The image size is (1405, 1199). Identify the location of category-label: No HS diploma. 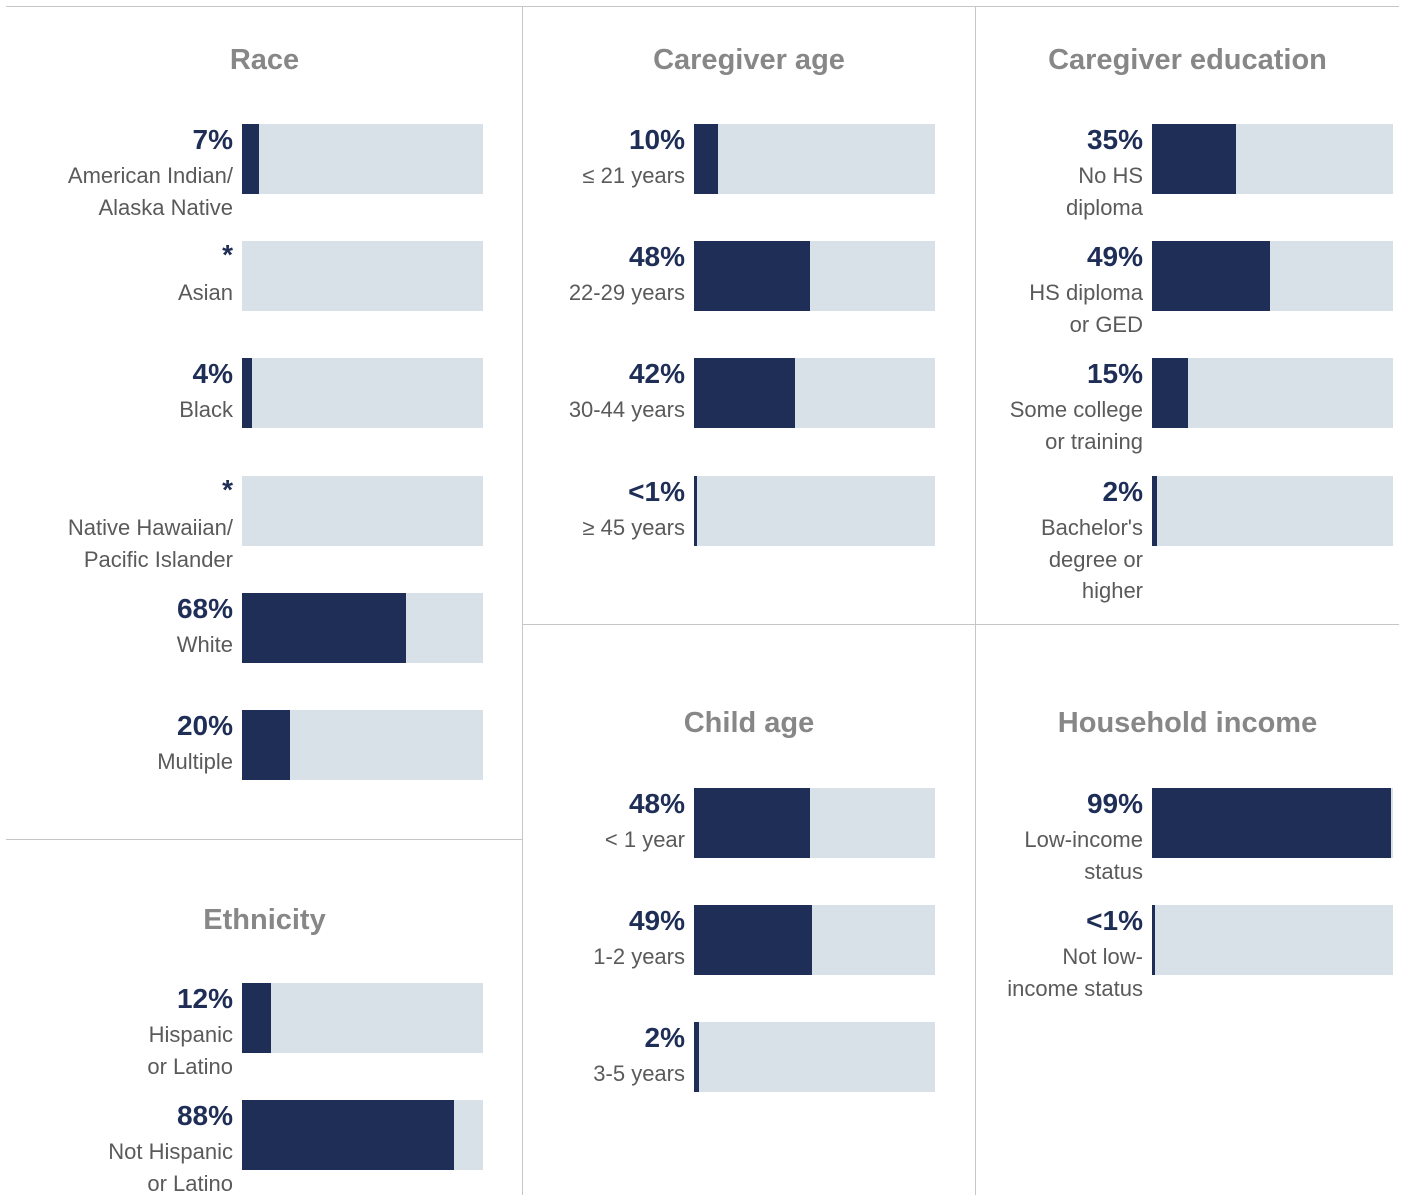
(1104, 191).